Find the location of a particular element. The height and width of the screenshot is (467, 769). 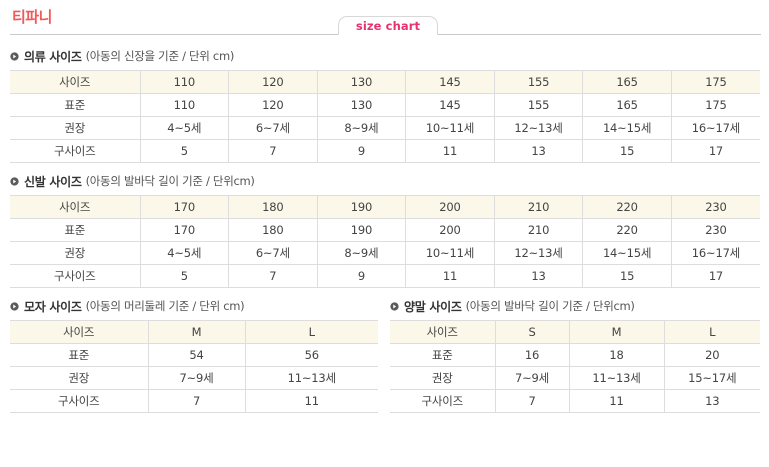

section-shoes-header: 신발 사이즈 (아동의 발바닥 길이 기준 / 단위cm) is located at coordinates (384, 181).